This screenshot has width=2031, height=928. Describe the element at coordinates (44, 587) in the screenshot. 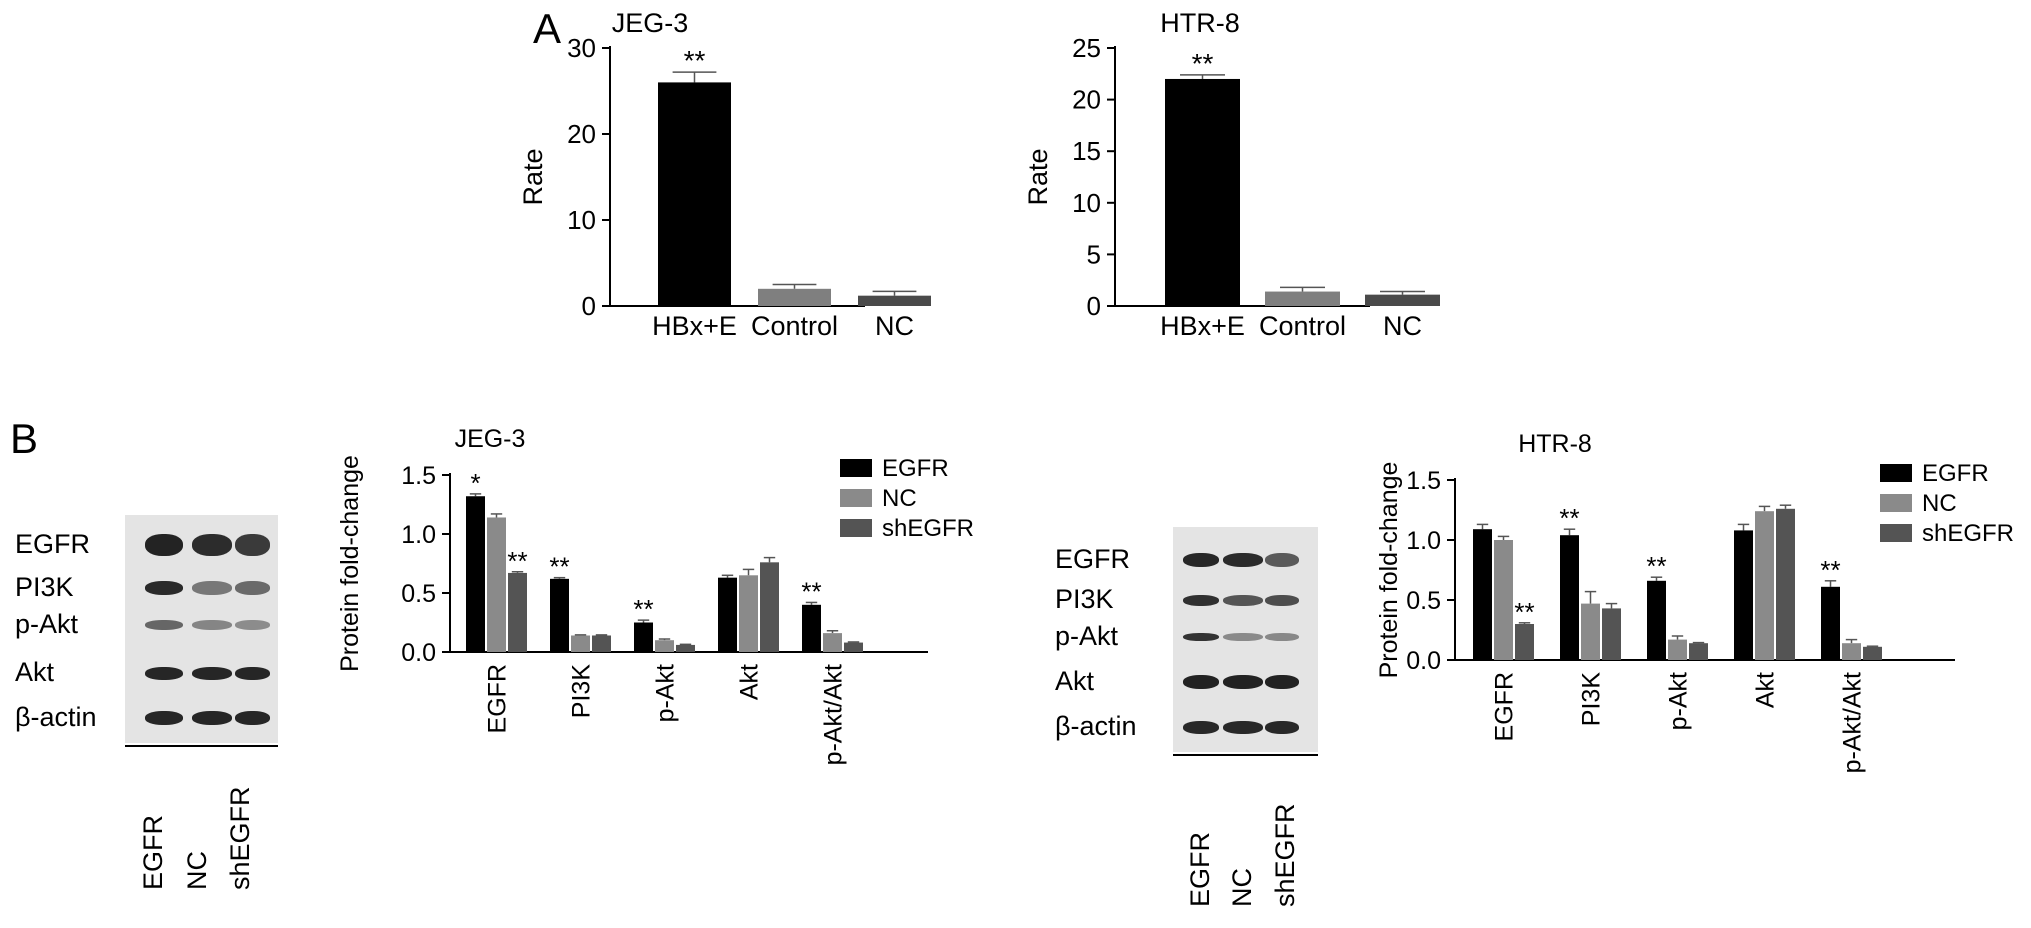

I see `blot-row-label: PI3K` at that location.